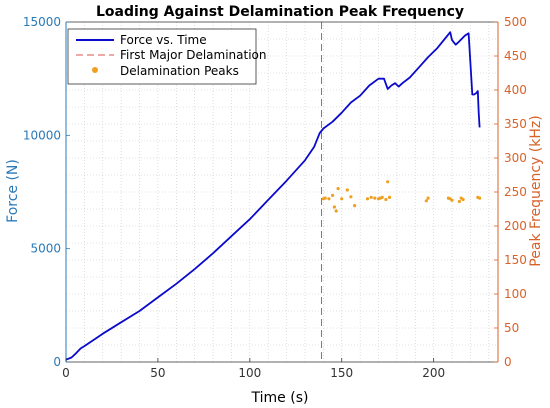  I want to click on y-left-tick-label: 5000, so click(45, 249).